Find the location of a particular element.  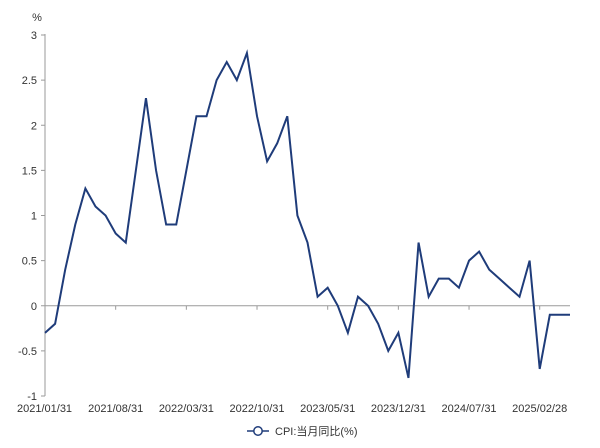

y-tick-label: -1 is located at coordinates (32, 397).